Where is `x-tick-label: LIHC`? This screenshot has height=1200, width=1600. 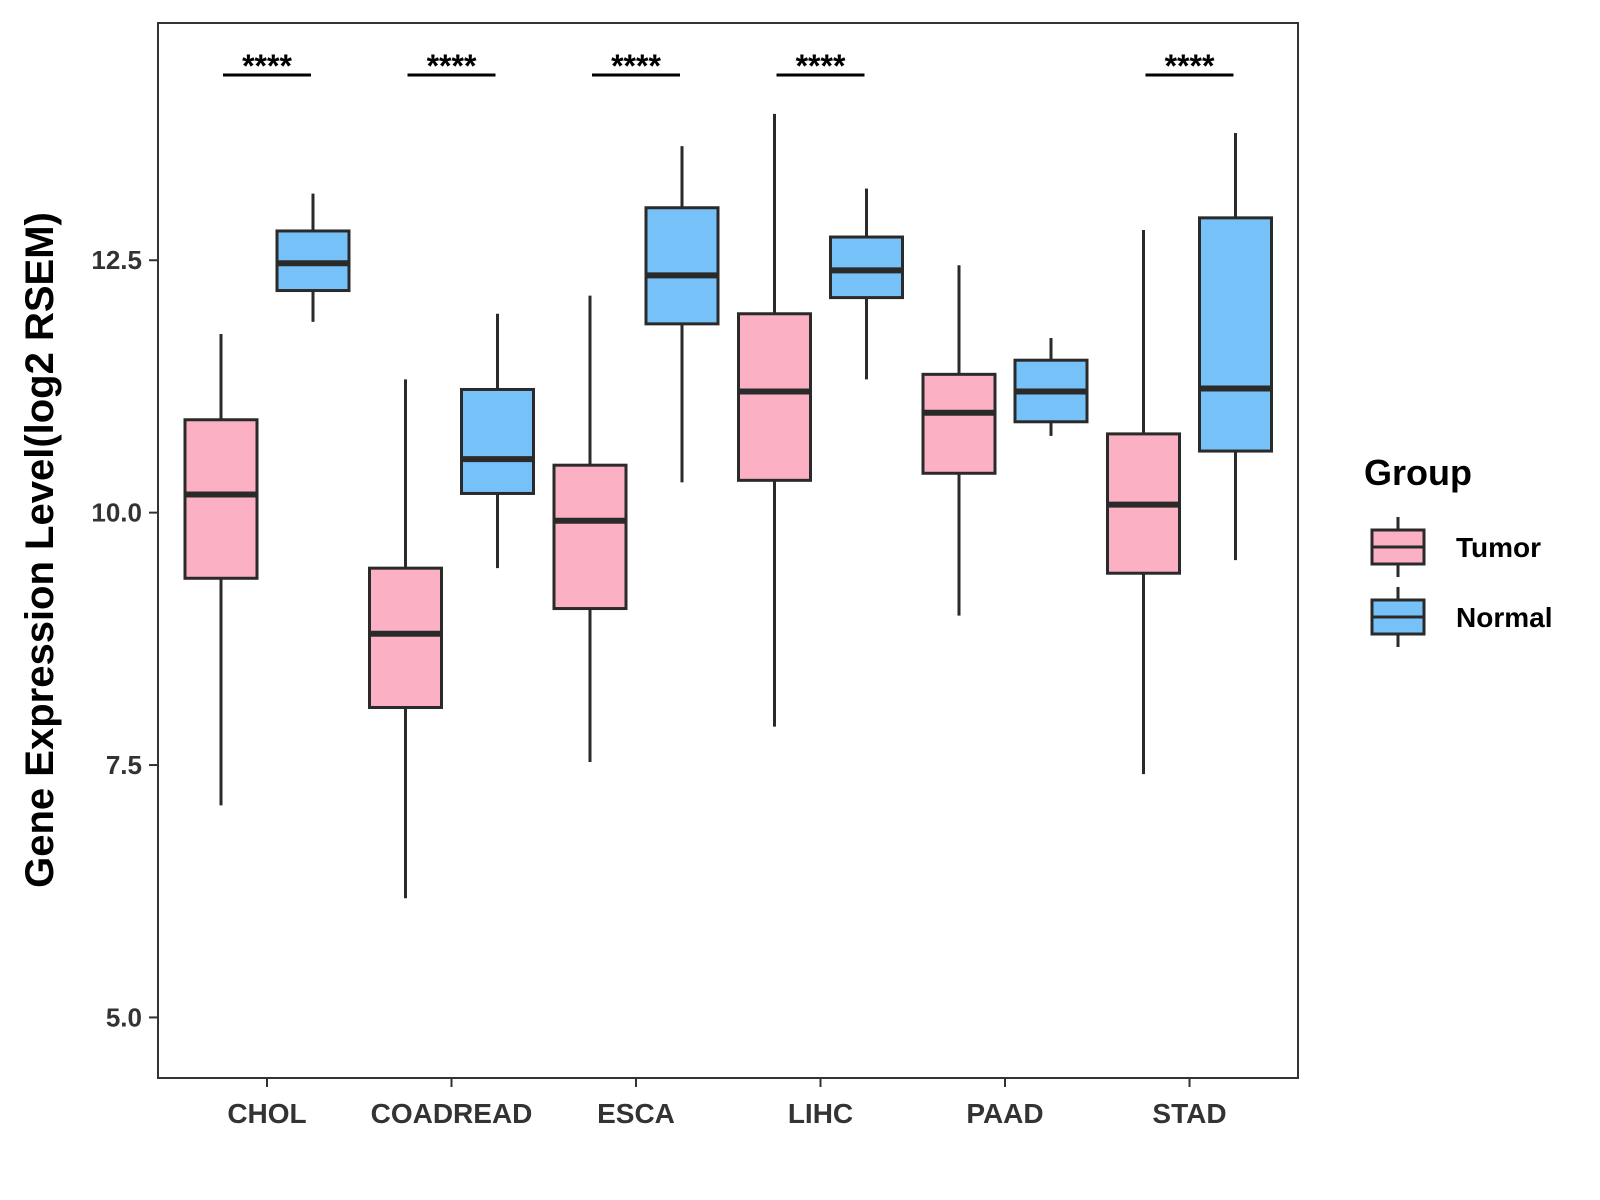
x-tick-label: LIHC is located at coordinates (820, 1113).